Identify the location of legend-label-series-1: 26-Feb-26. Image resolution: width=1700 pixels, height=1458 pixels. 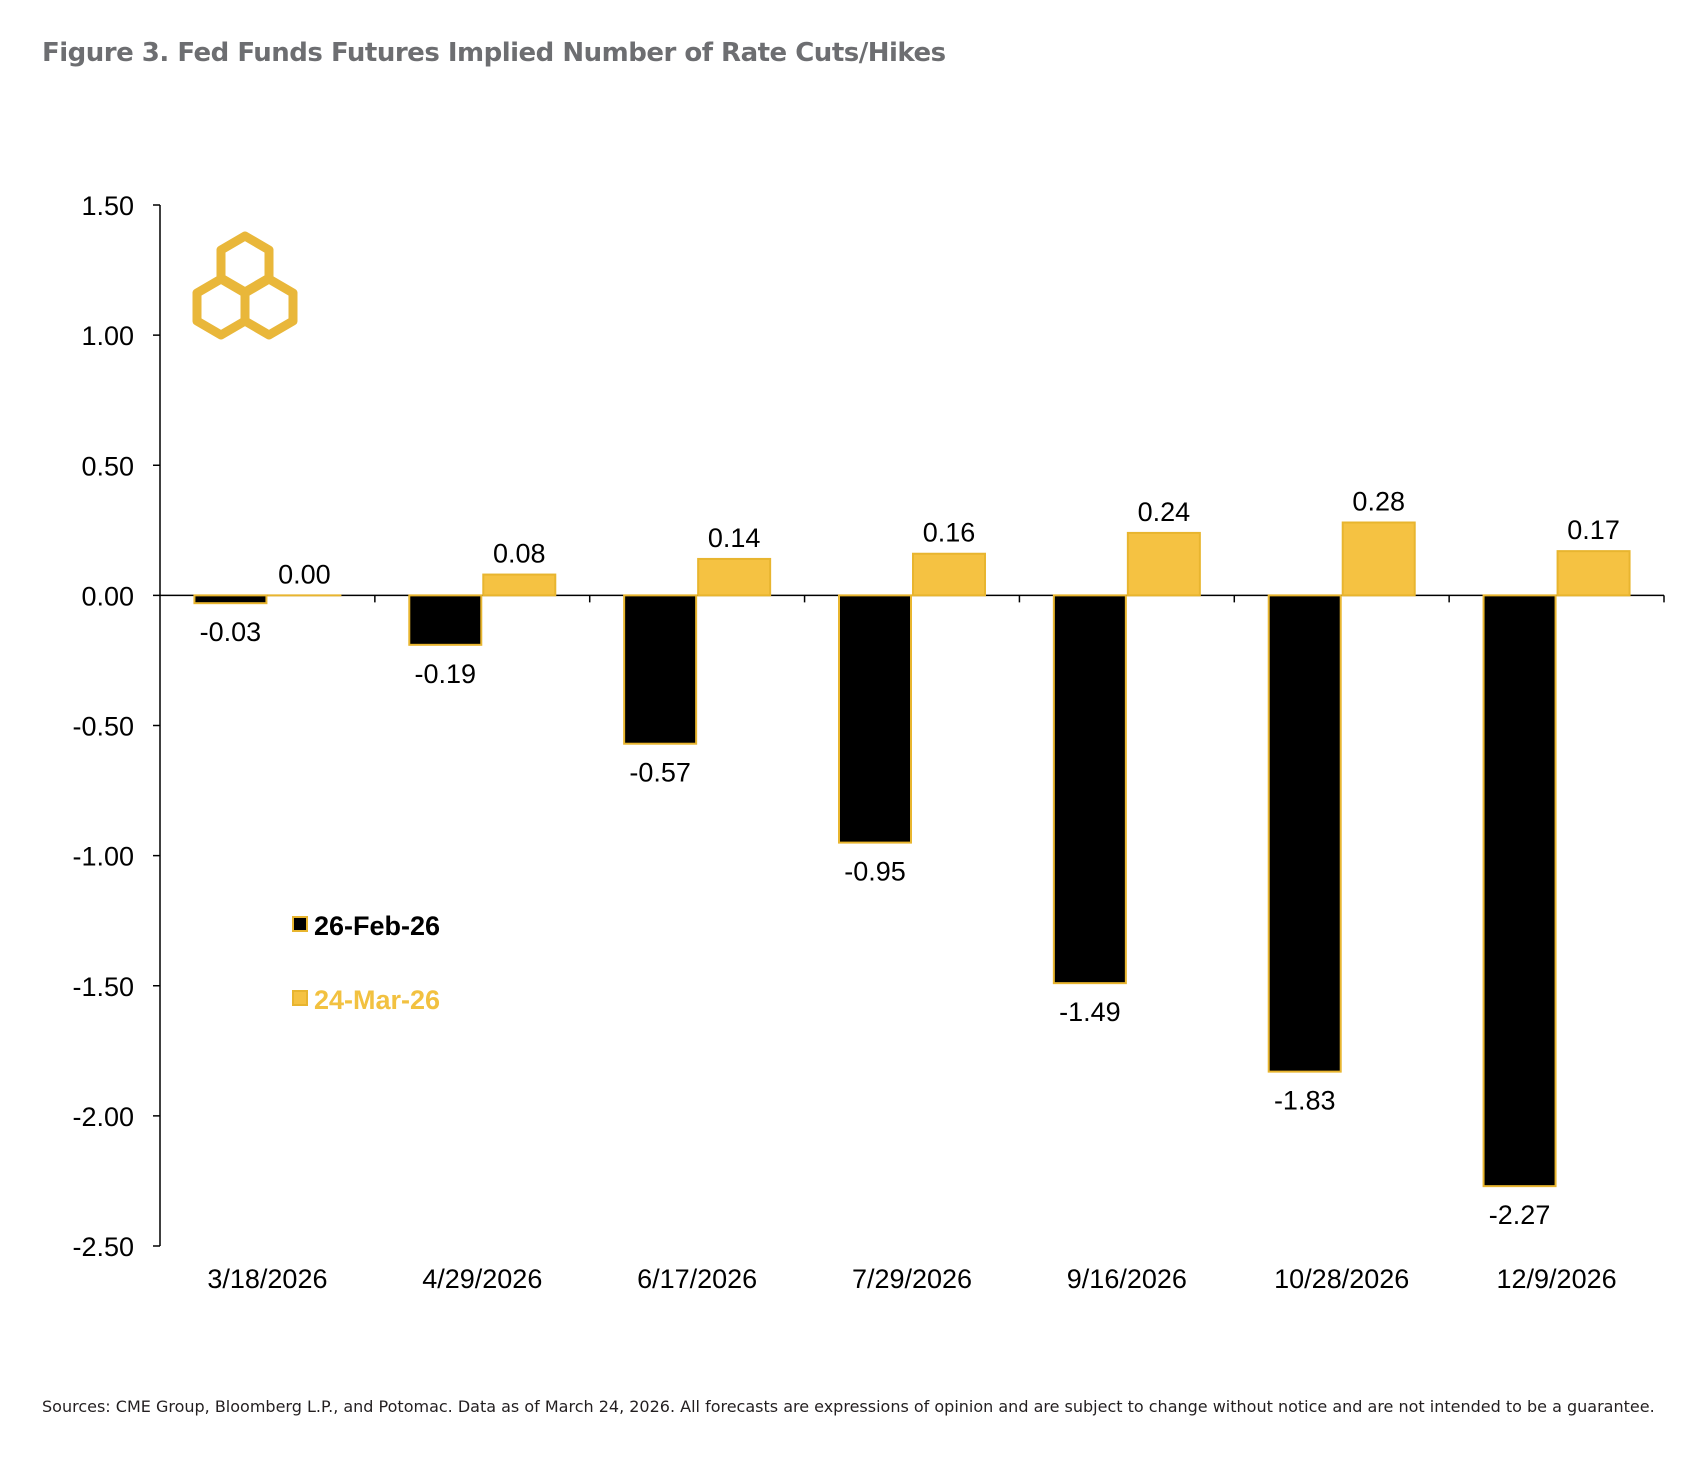
(377, 926).